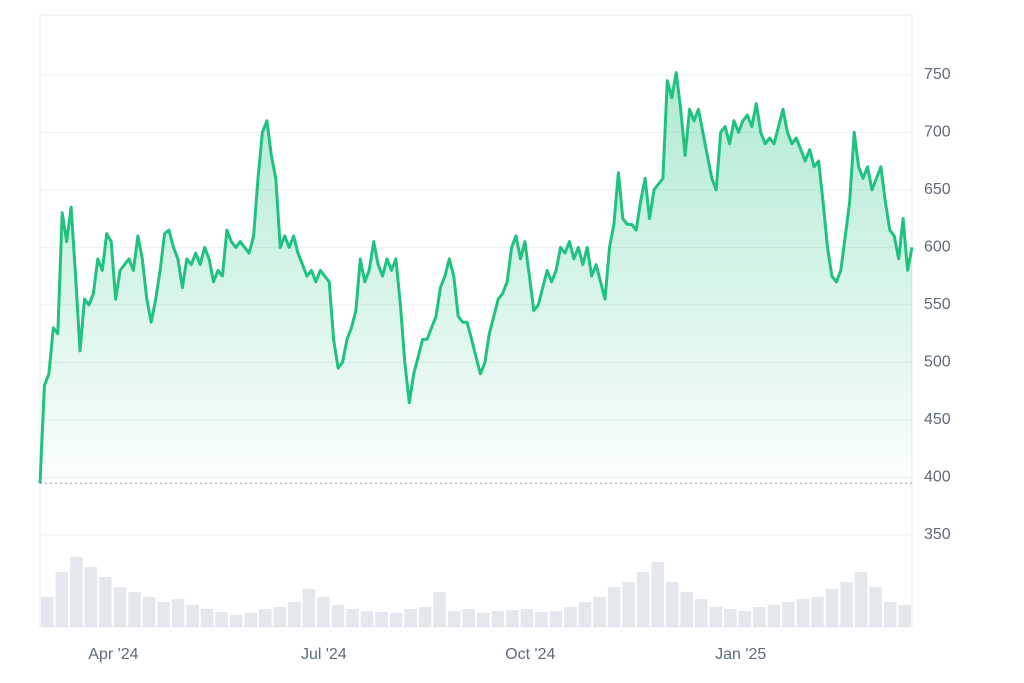 This screenshot has width=1024, height=683. I want to click on y-tick-label: 650, so click(937, 189).